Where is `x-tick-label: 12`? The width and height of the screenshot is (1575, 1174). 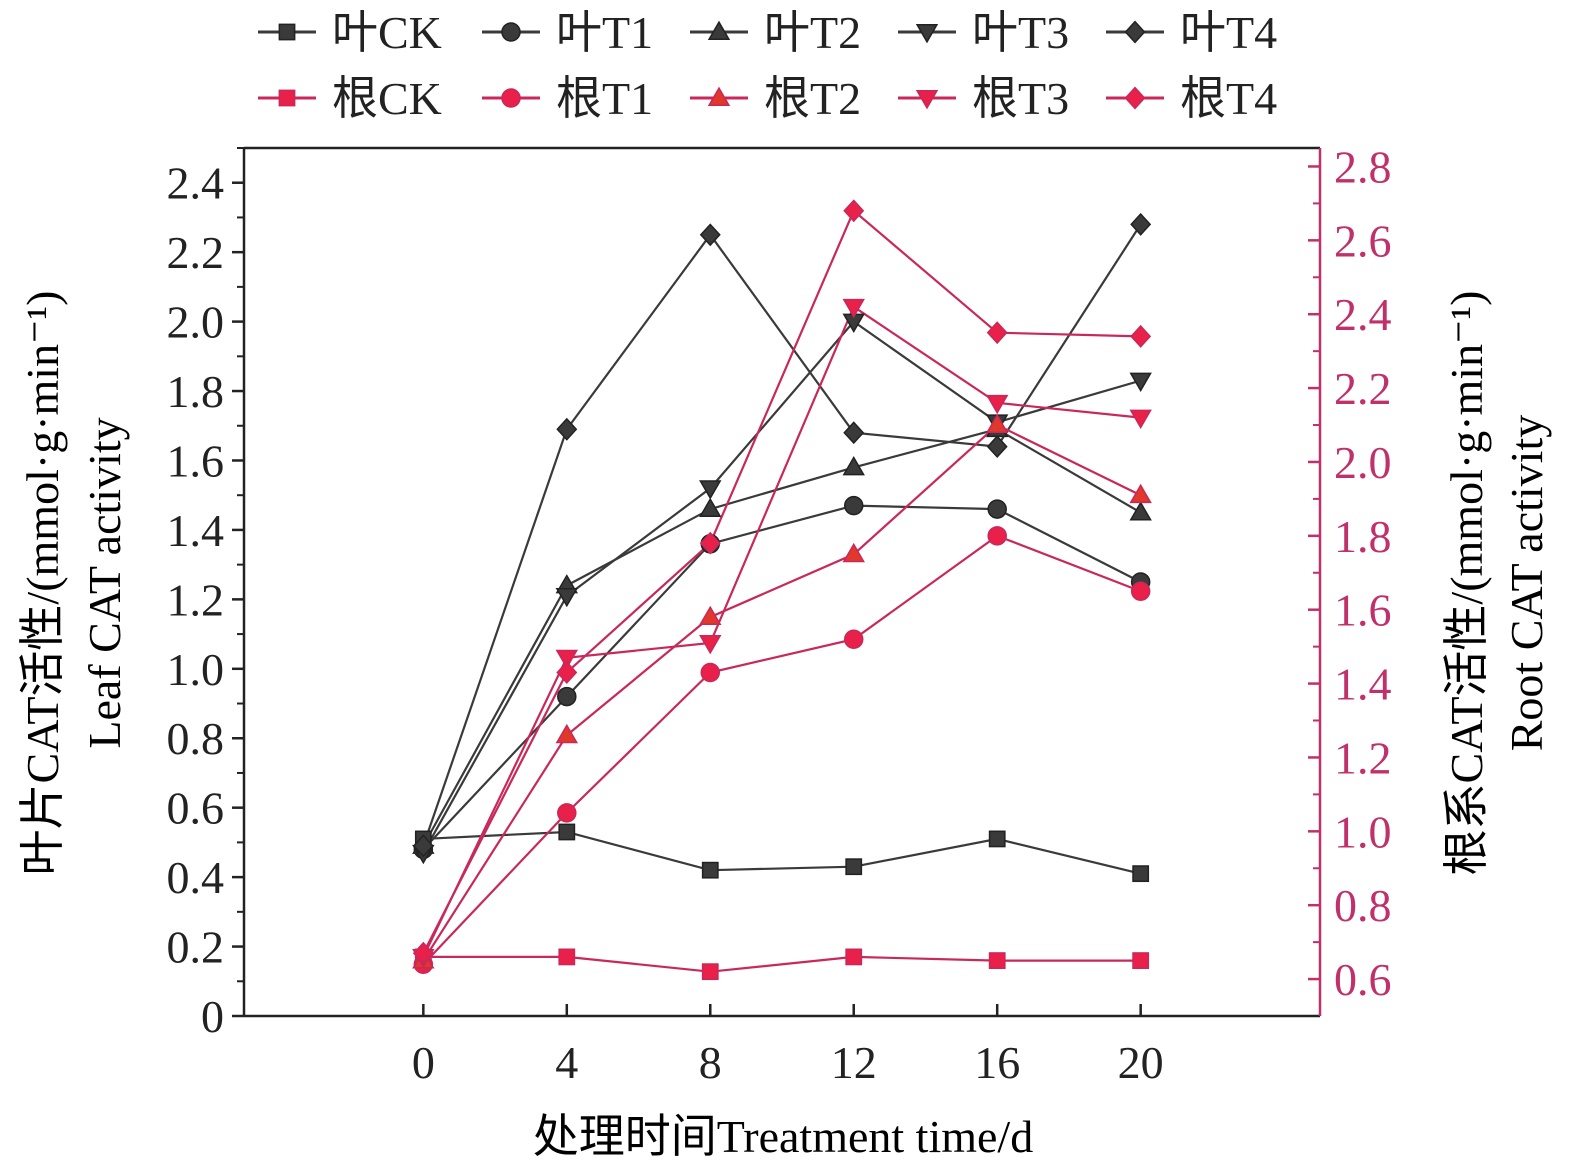
x-tick-label: 12 is located at coordinates (854, 1062).